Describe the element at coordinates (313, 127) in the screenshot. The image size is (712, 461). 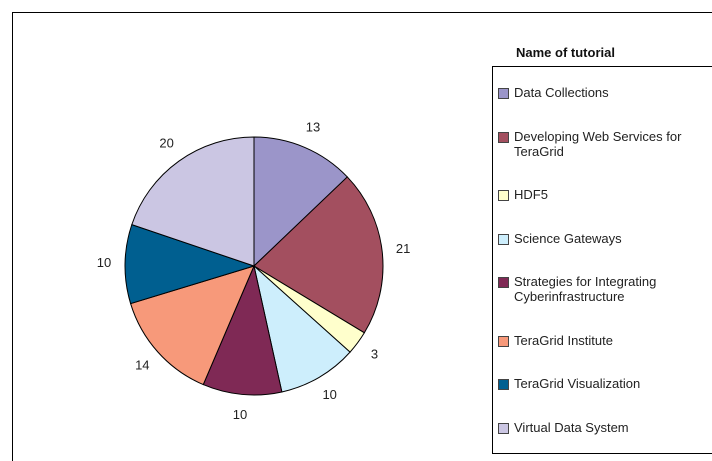
I see `data-label: 13` at that location.